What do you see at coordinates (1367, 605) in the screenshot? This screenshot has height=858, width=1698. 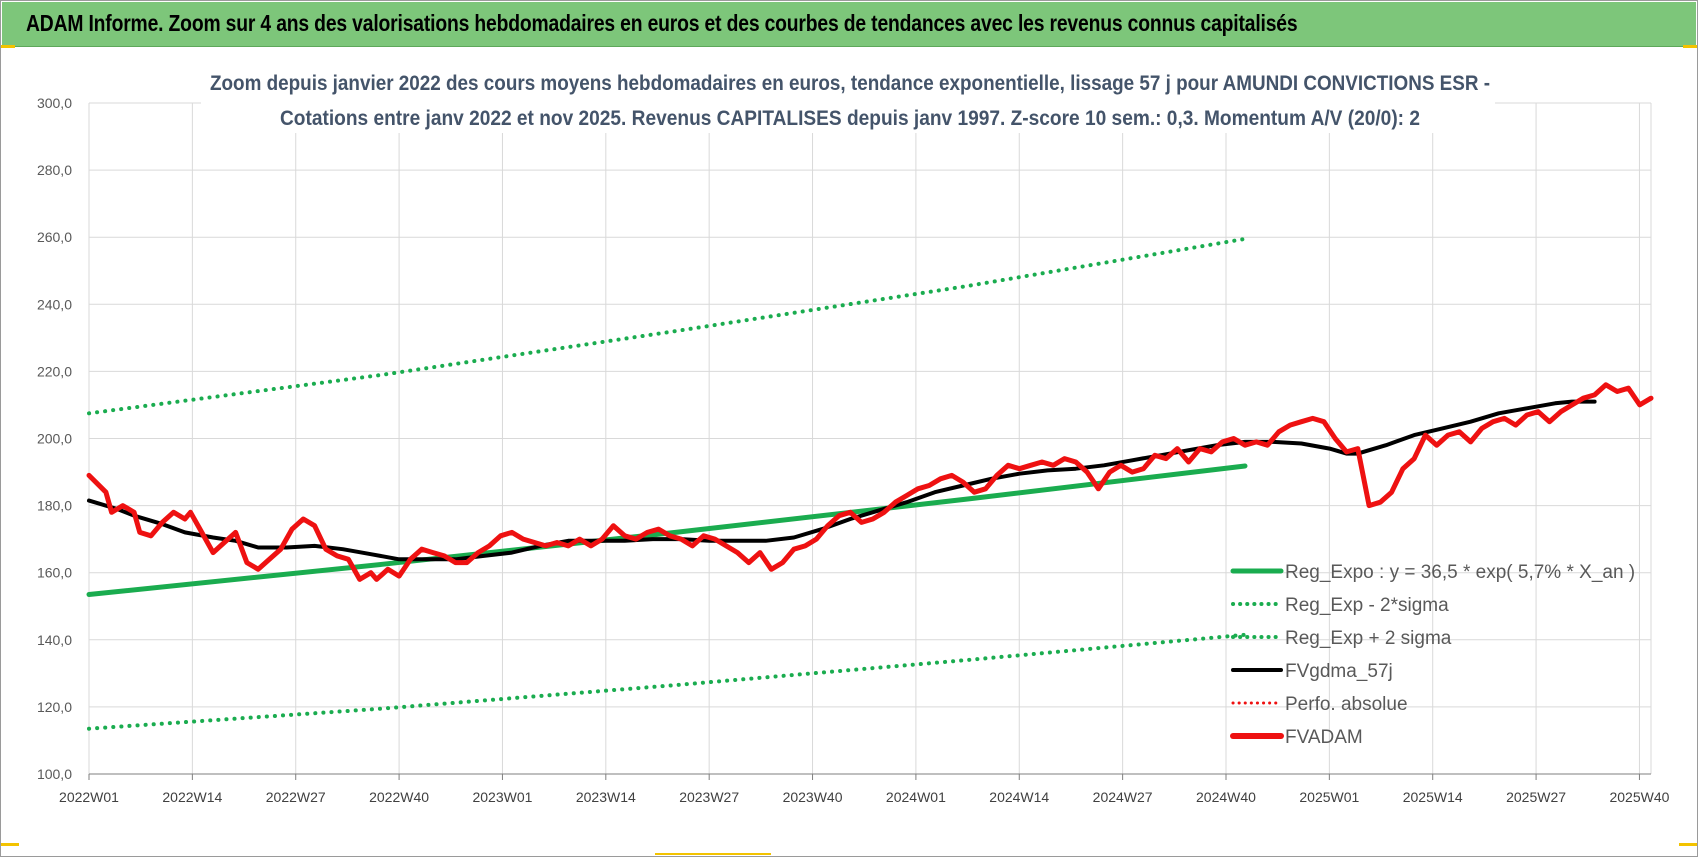 I see `legend-label: Reg_Exp - 2*sigma` at bounding box center [1367, 605].